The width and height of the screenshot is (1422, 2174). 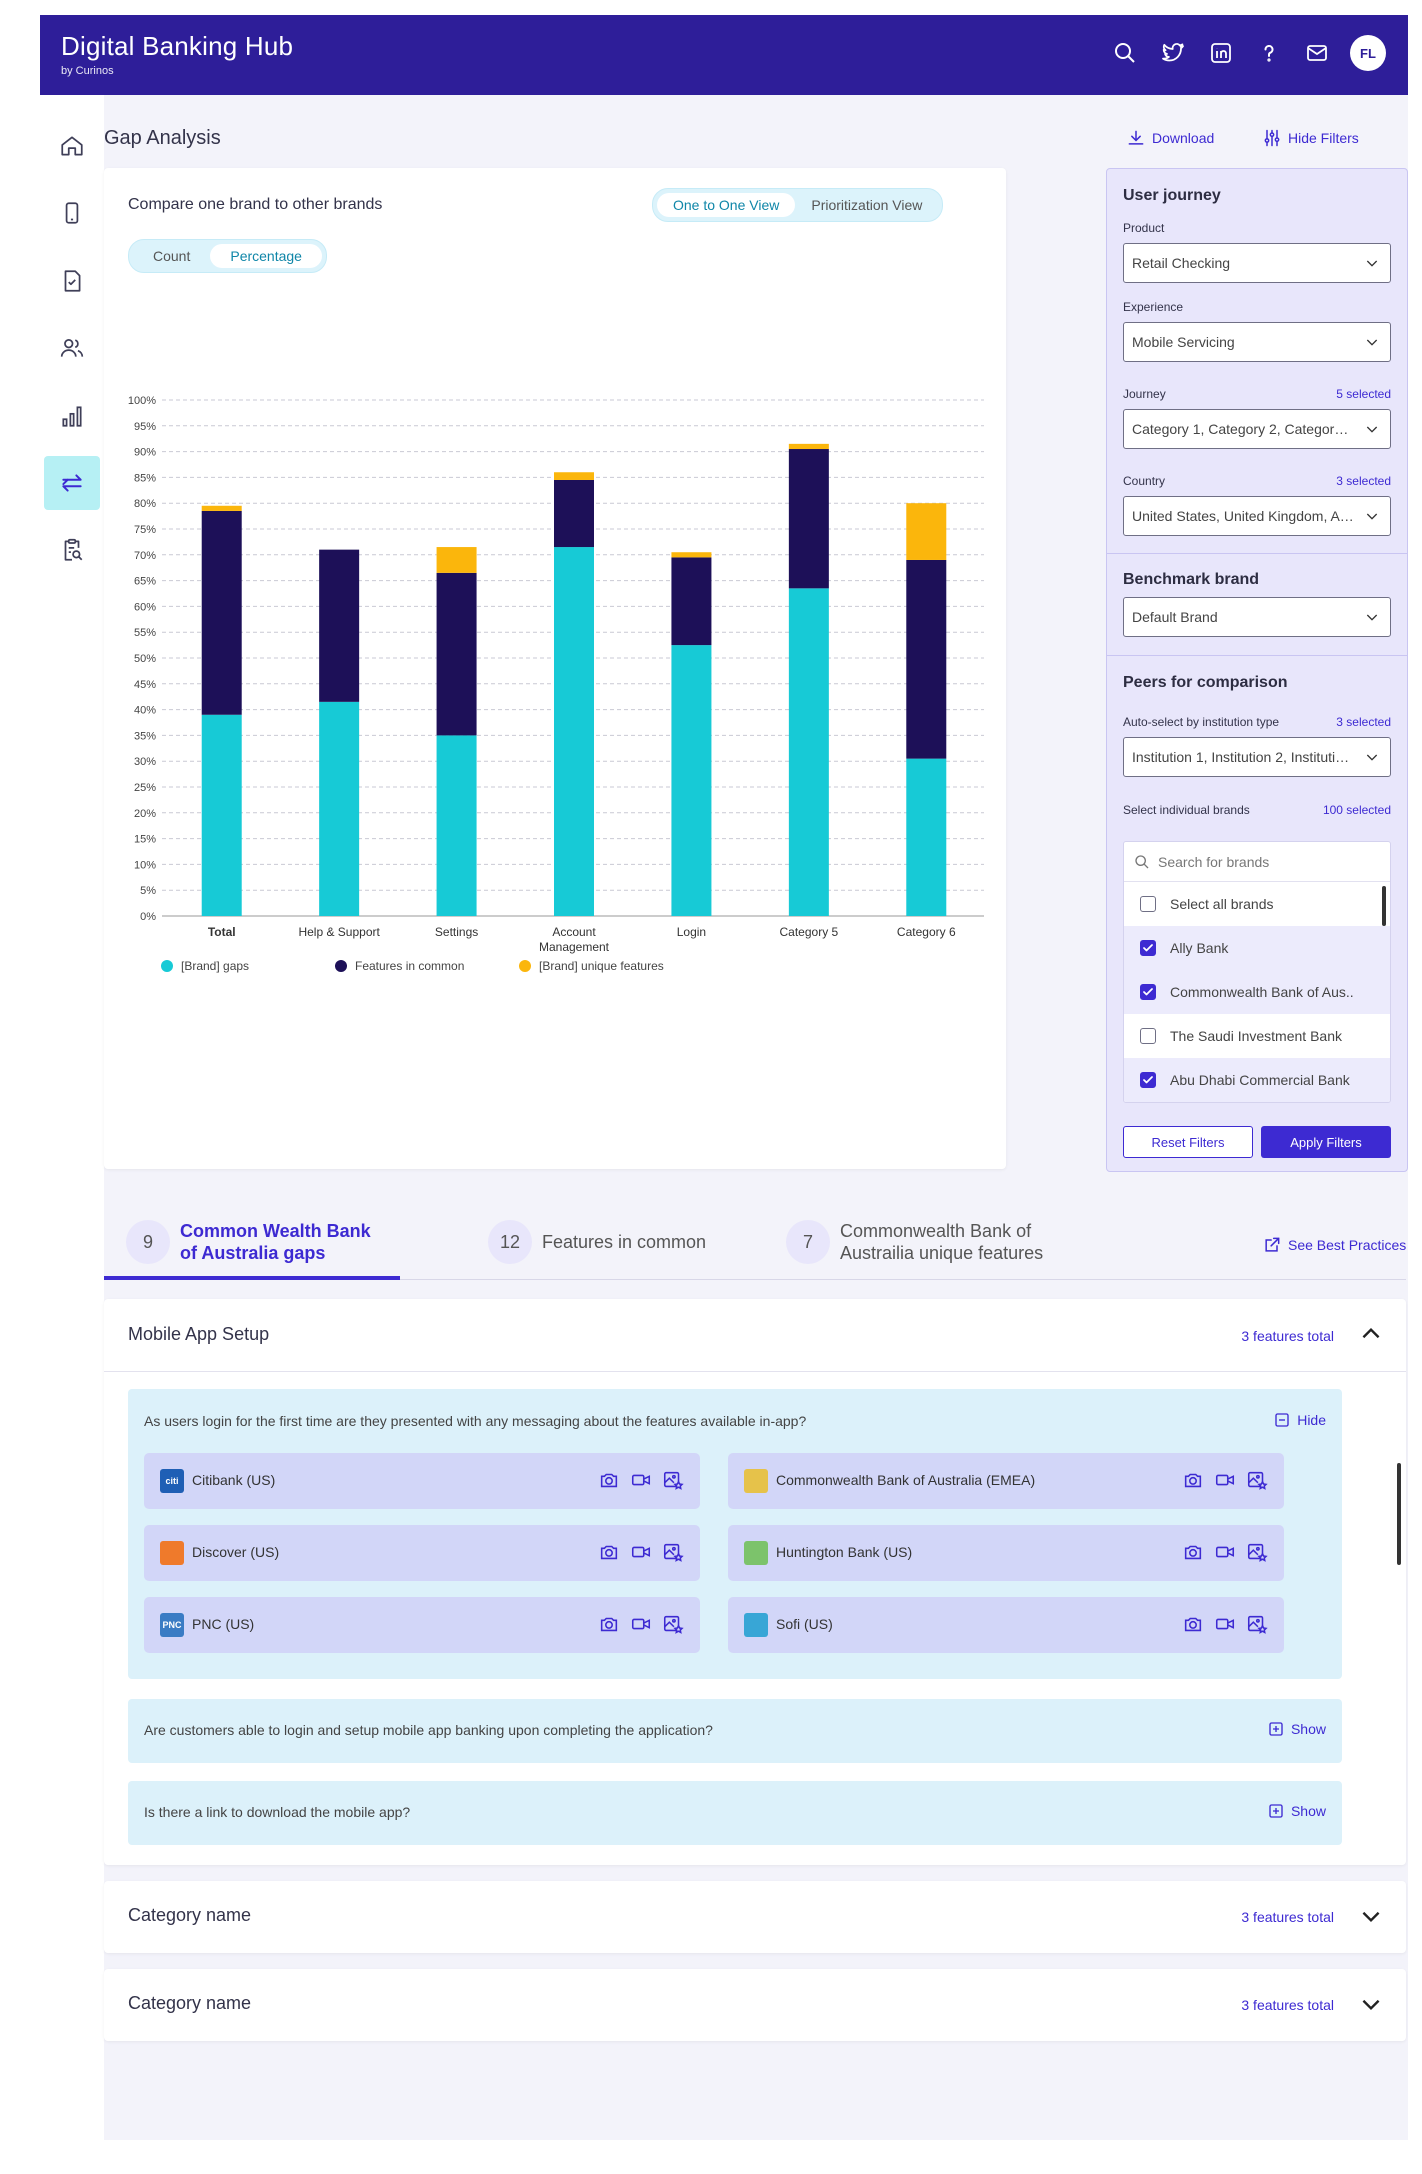 I want to click on download-button: Download, so click(x=1170, y=138).